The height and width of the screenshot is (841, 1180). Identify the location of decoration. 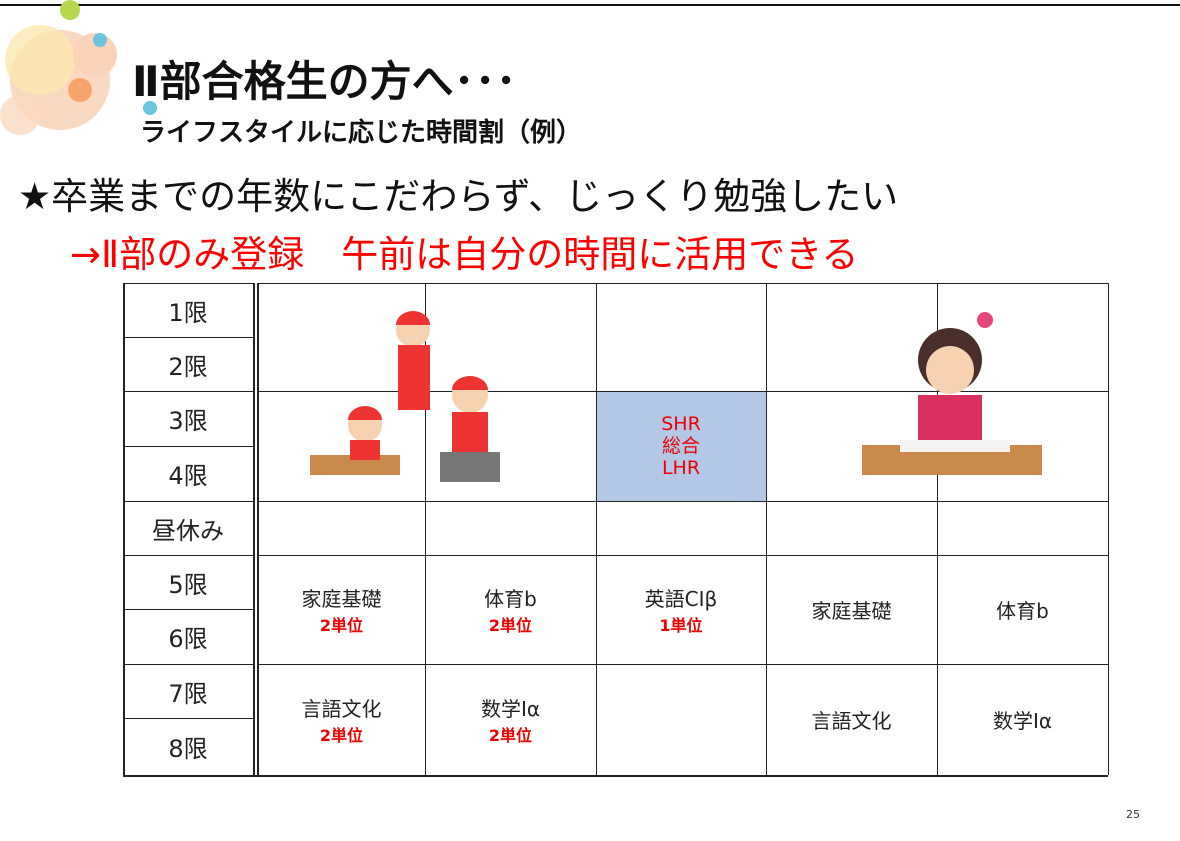
(78, 67).